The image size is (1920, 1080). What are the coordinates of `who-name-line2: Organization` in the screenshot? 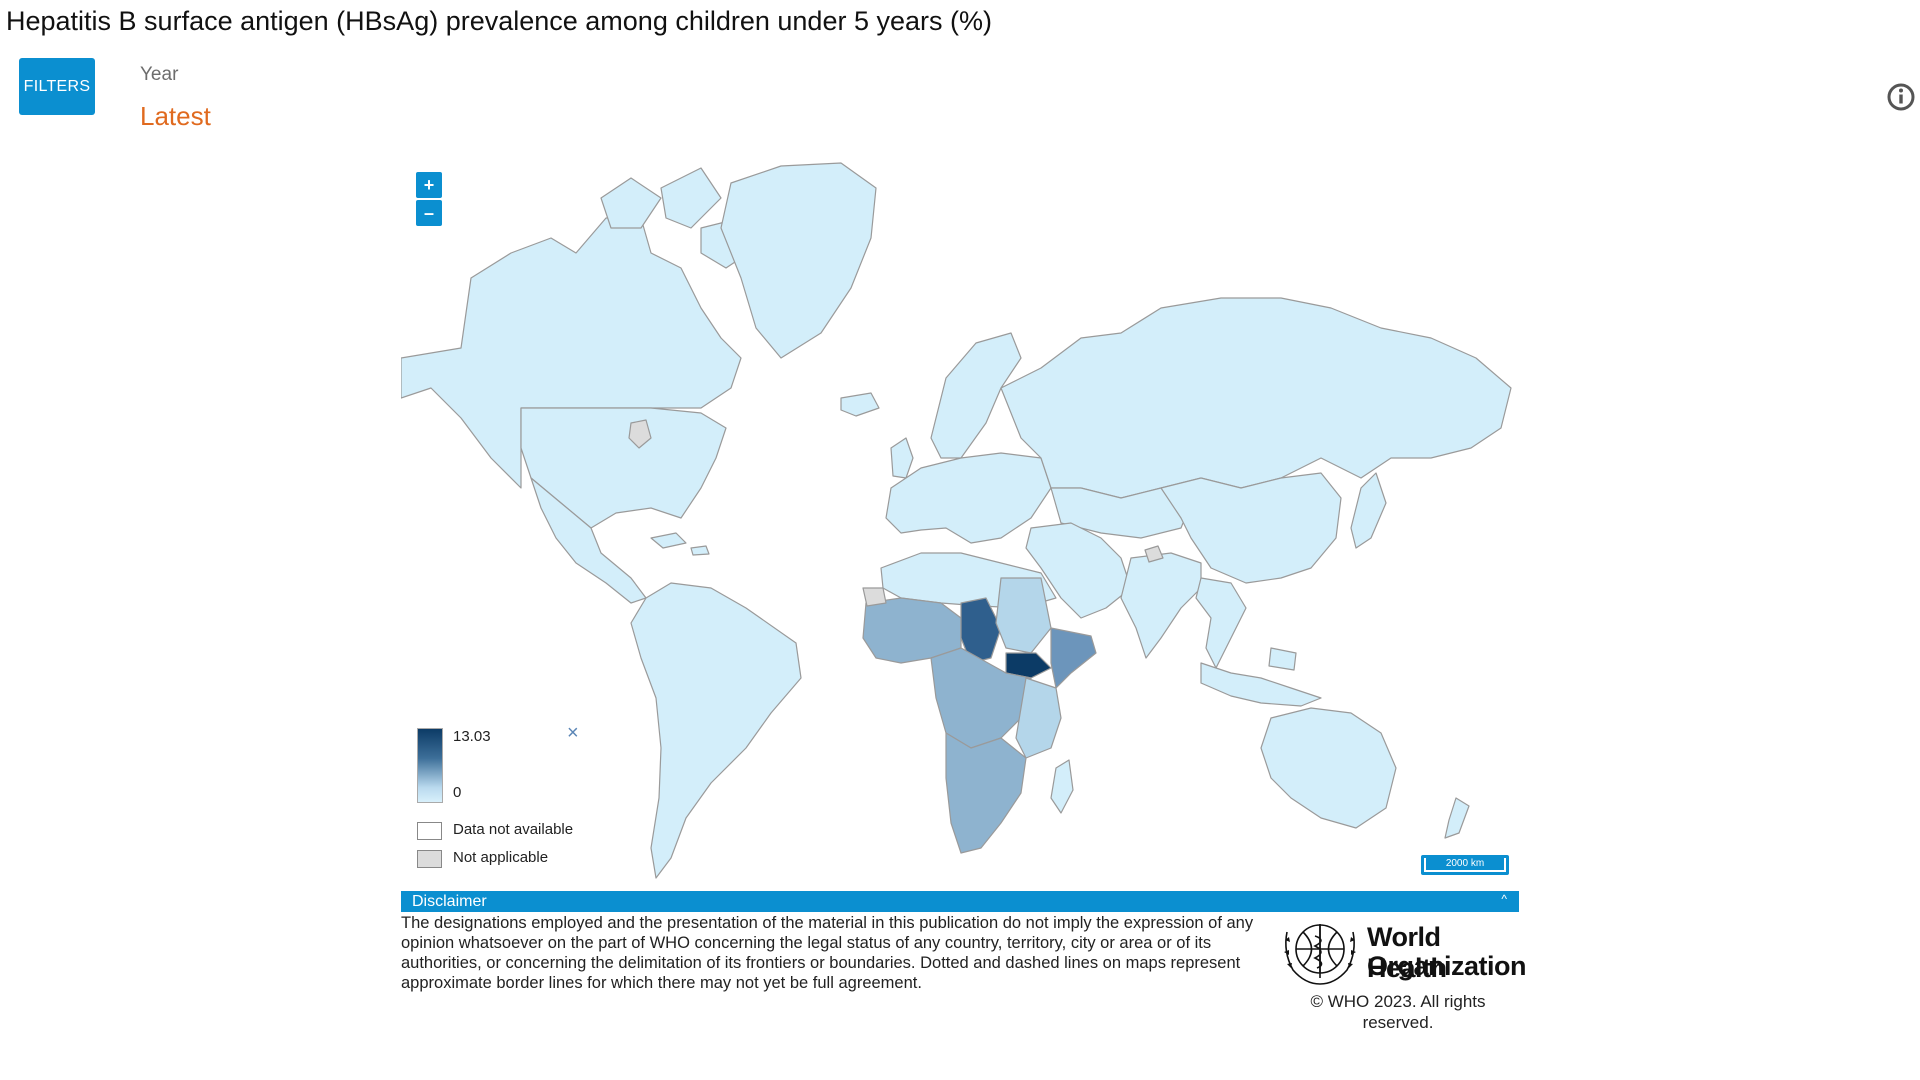 It's located at (1447, 966).